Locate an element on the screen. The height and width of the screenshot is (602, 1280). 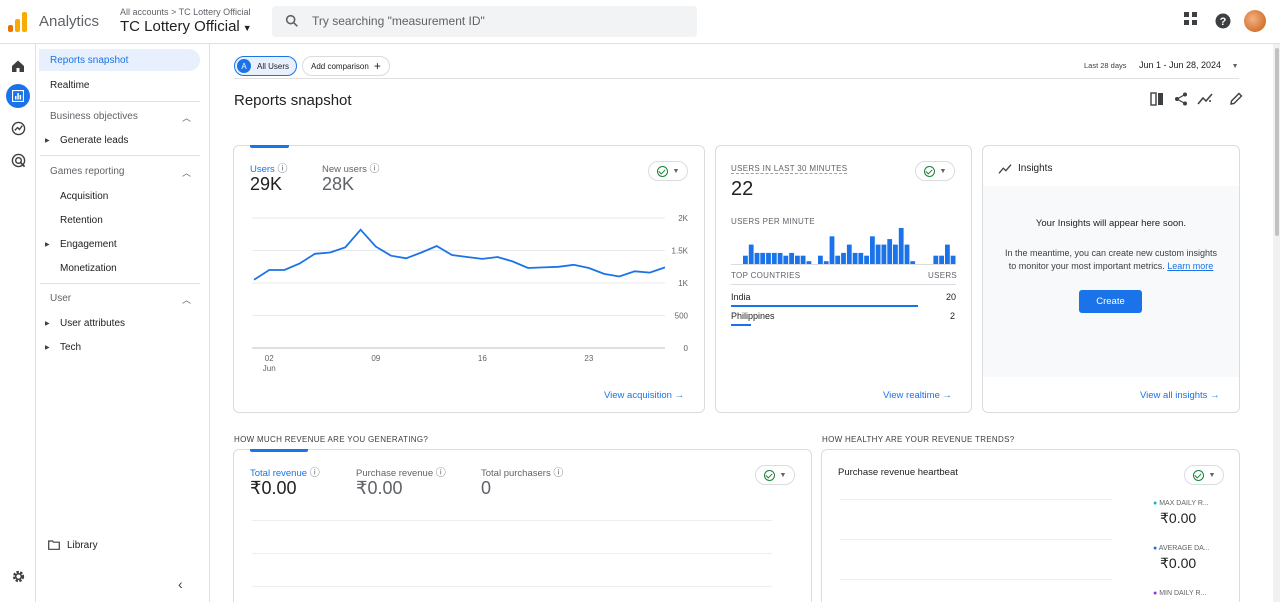
reports-icon is located at coordinates (18, 96).